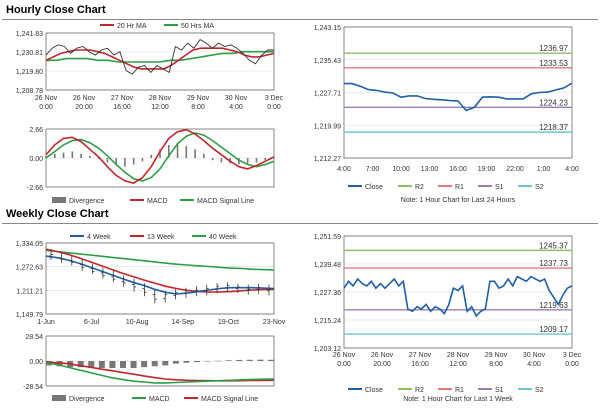  What do you see at coordinates (327, 94) in the screenshot?
I see `y-tick-label: 1,227.71` at bounding box center [327, 94].